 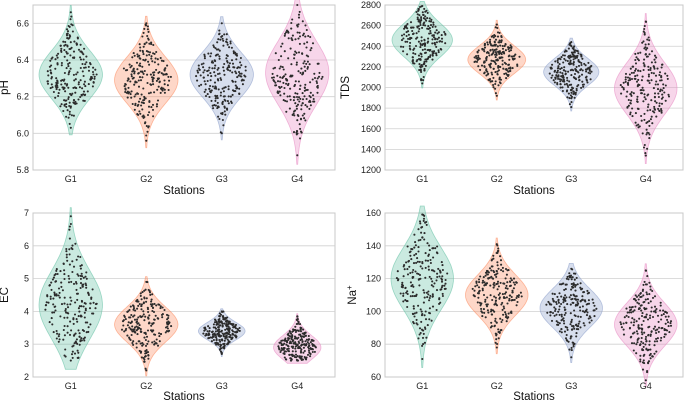 What do you see at coordinates (297, 338) in the screenshot?
I see `swarm-G4` at bounding box center [297, 338].